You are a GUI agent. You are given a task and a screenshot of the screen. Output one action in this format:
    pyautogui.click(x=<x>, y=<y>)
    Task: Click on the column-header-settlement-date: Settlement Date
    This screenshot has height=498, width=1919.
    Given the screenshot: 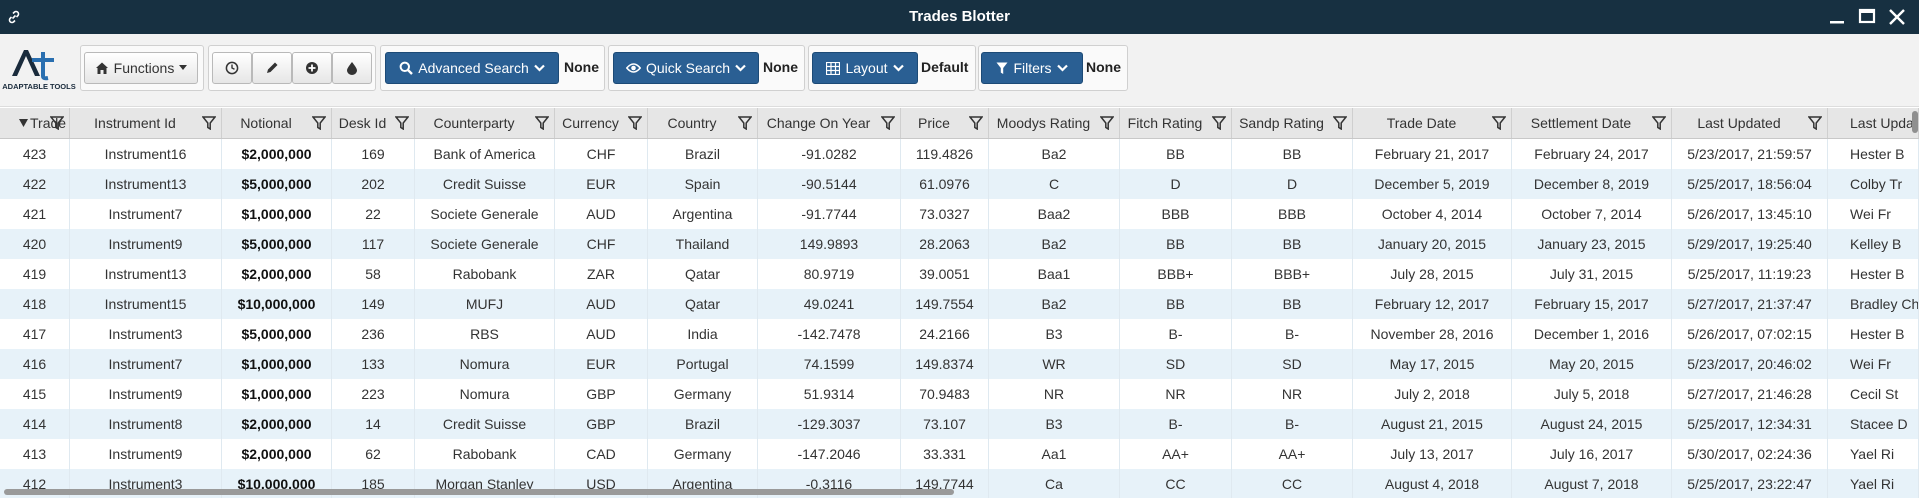 What is the action you would take?
    pyautogui.click(x=1592, y=123)
    